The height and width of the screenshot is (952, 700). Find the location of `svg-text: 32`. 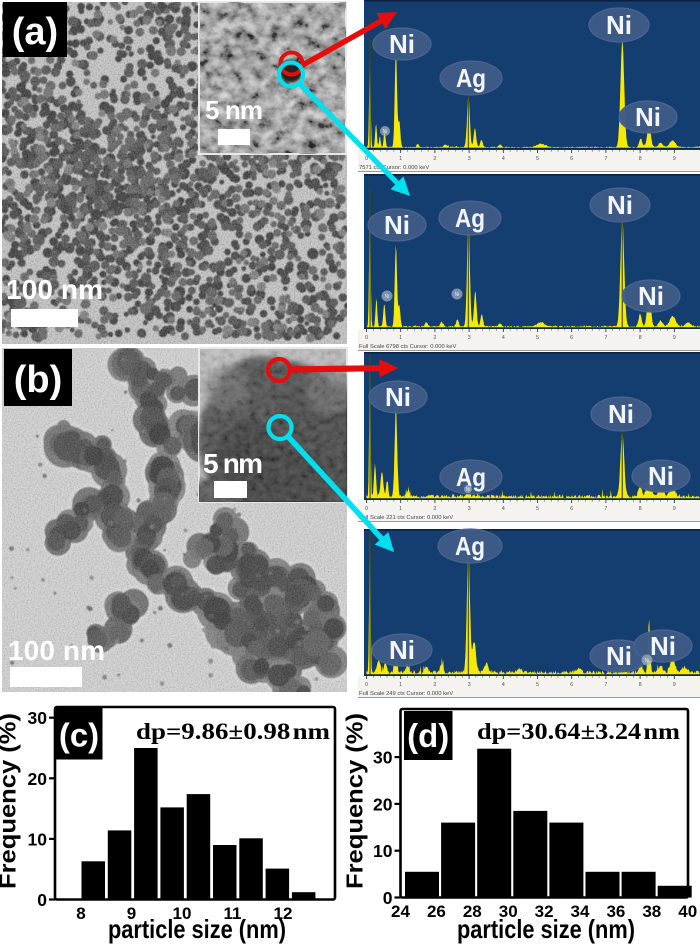

svg-text: 32 is located at coordinates (544, 911).